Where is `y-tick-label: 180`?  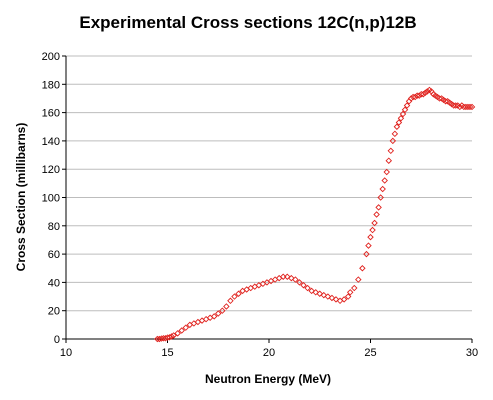
y-tick-label: 180 is located at coordinates (51, 85).